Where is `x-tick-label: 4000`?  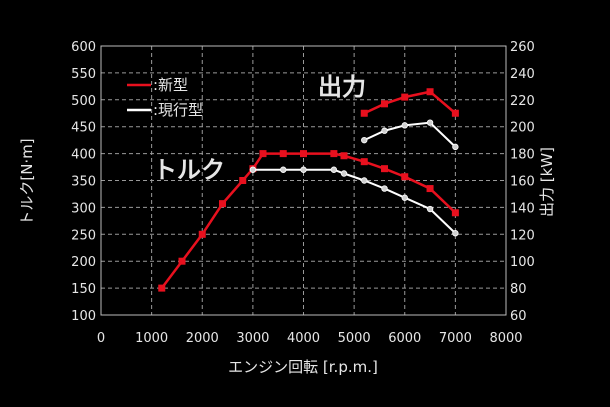
x-tick-label: 4000 is located at coordinates (303, 338).